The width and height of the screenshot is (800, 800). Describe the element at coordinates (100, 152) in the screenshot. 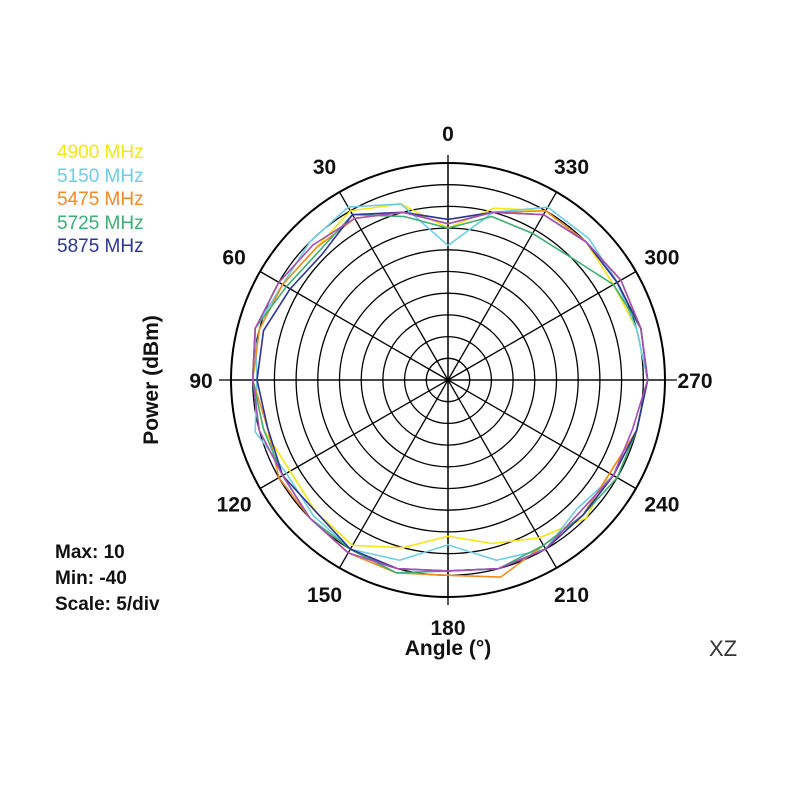

I see `legend-item: 4900 MHz` at that location.